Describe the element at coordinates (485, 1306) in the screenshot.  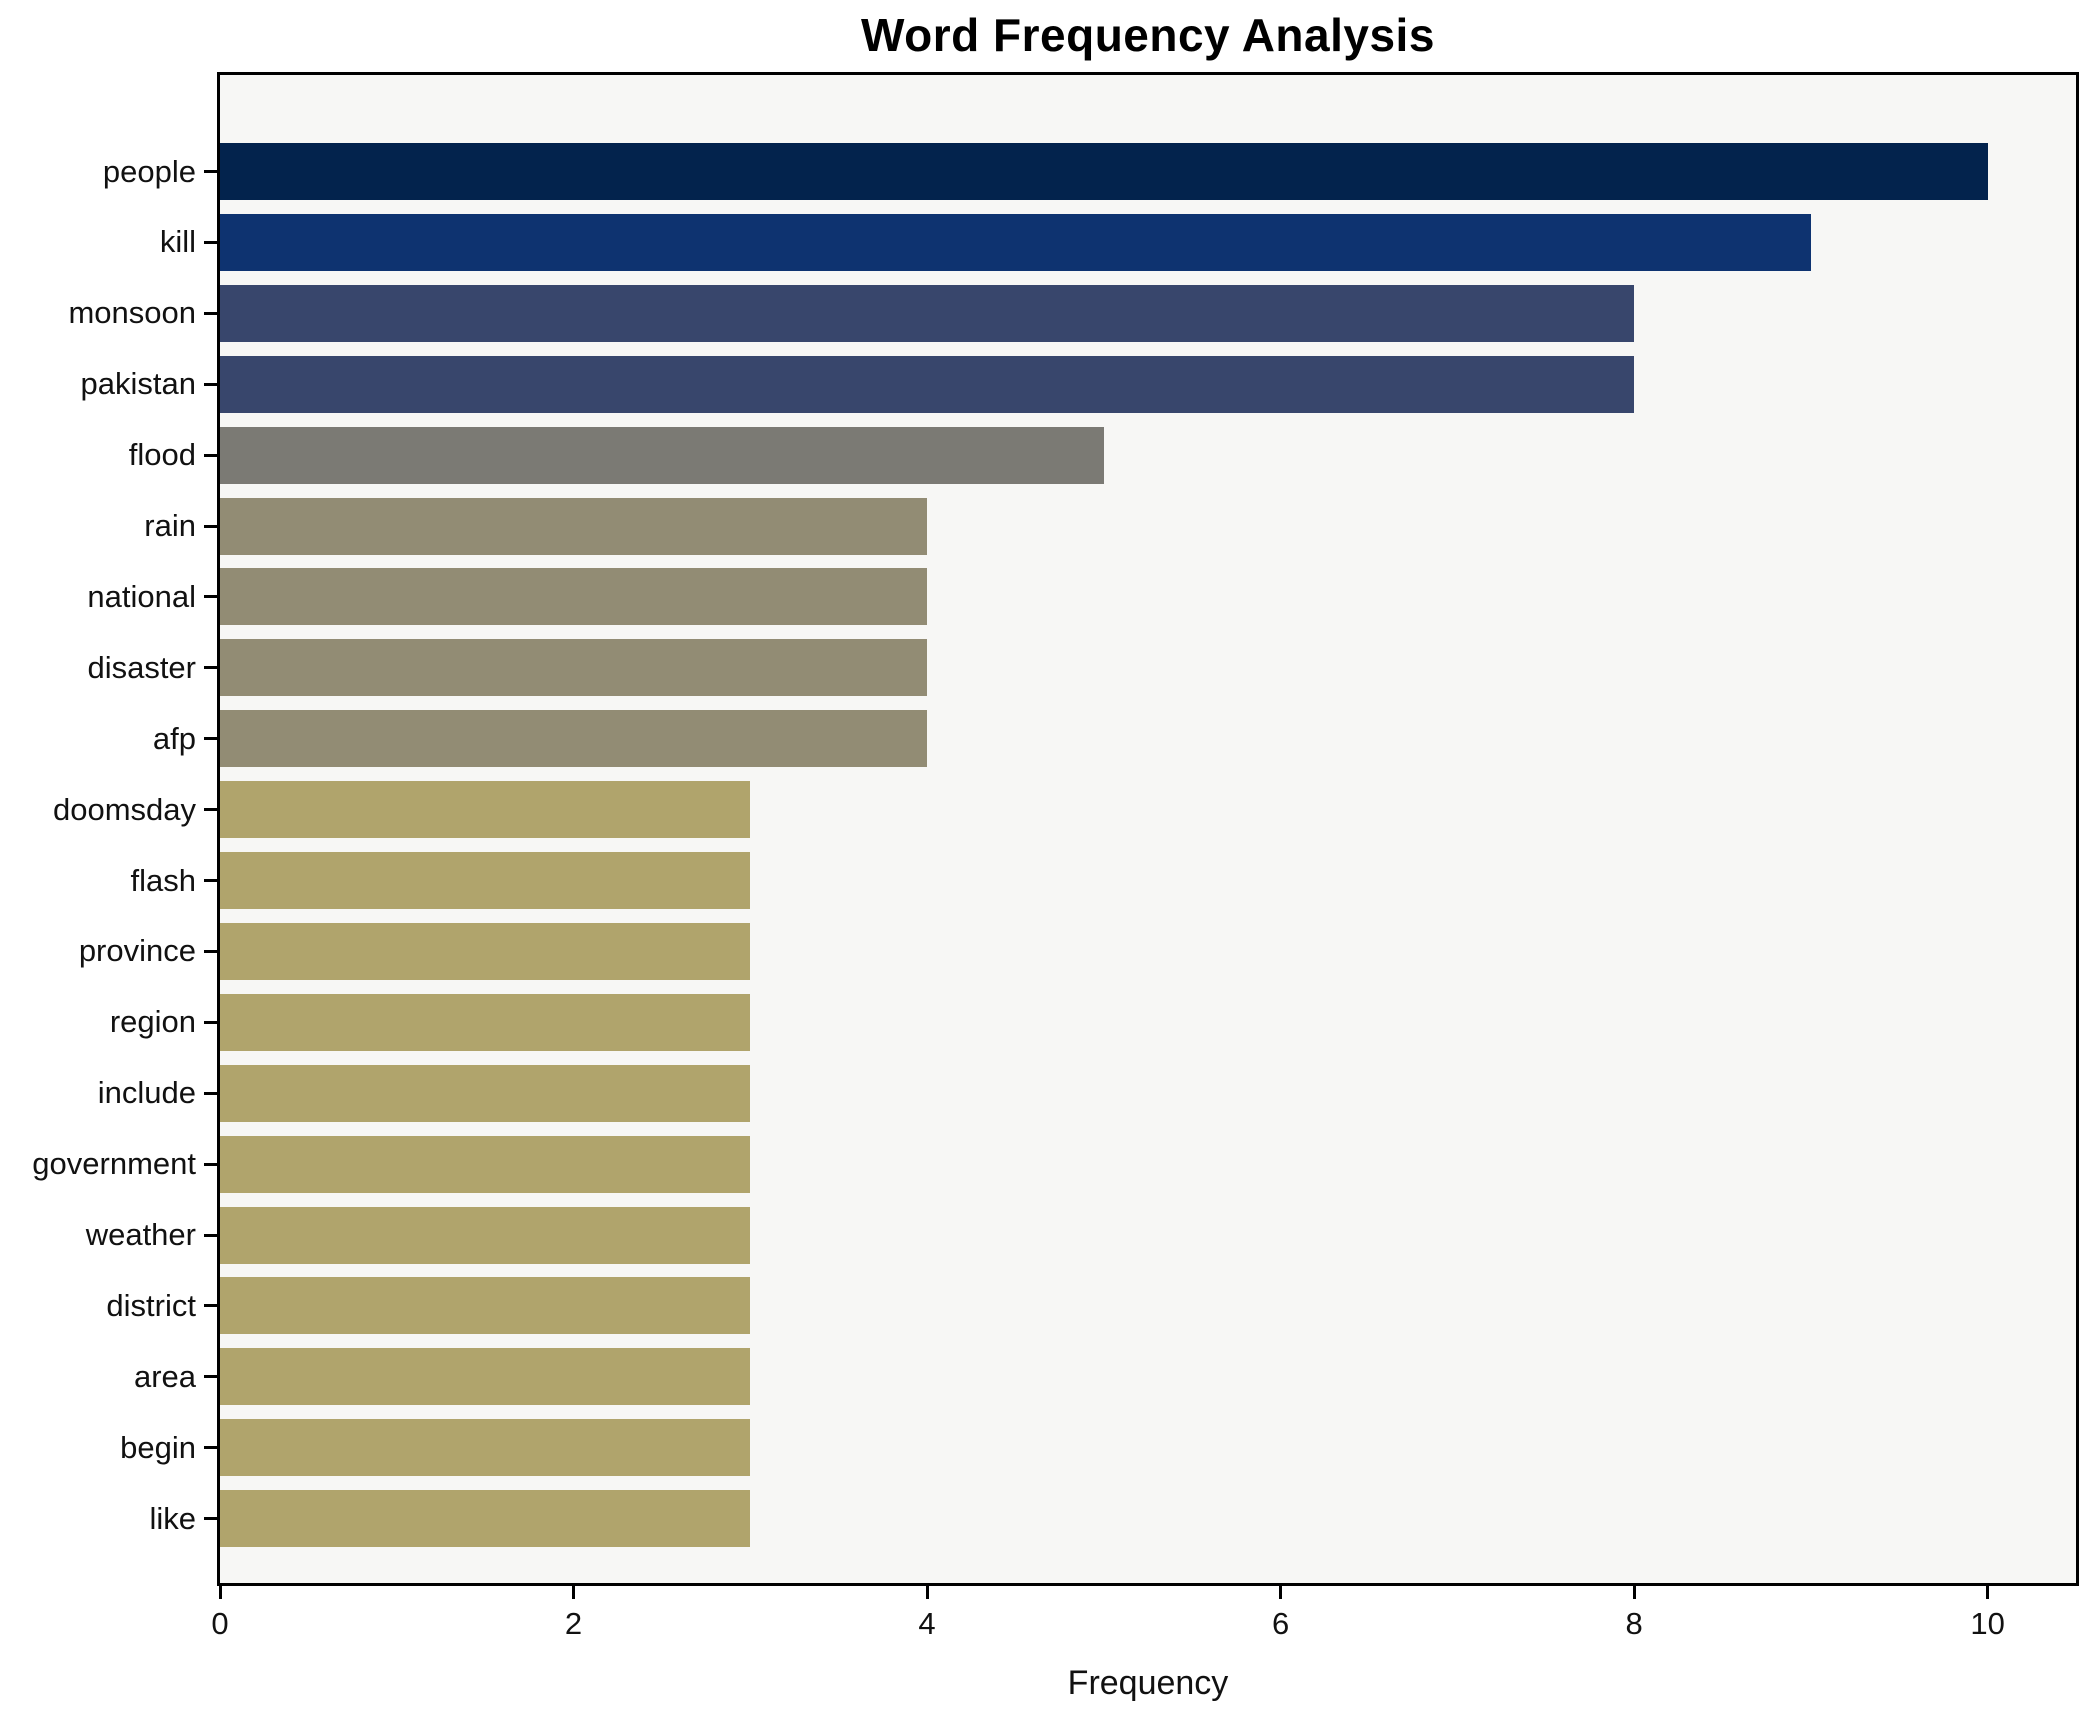
I see `bar-district` at that location.